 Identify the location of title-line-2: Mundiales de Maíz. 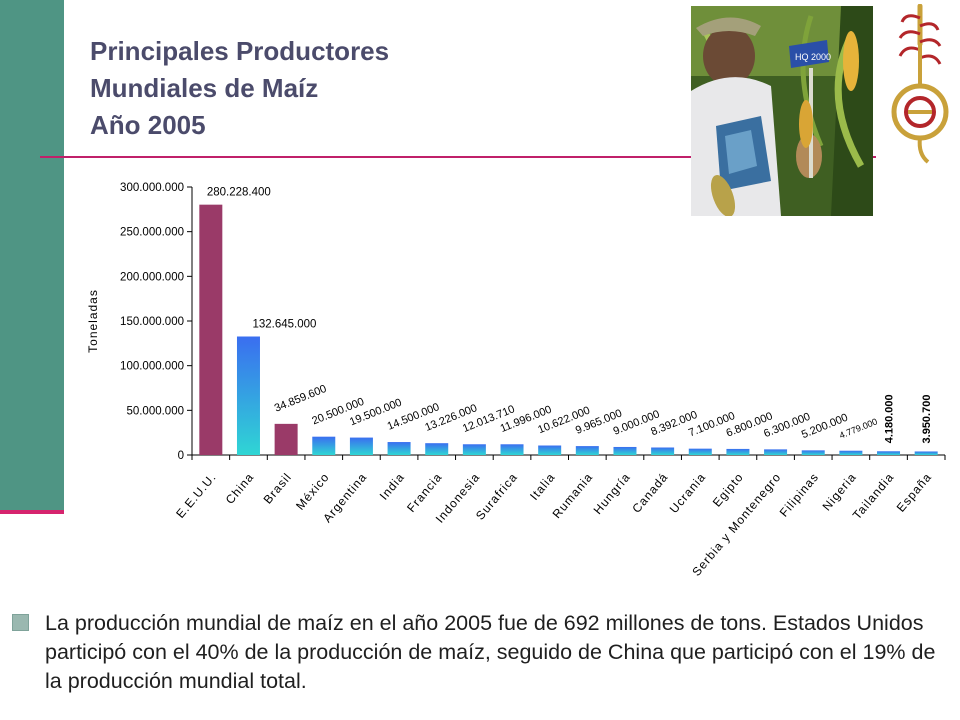
(204, 88).